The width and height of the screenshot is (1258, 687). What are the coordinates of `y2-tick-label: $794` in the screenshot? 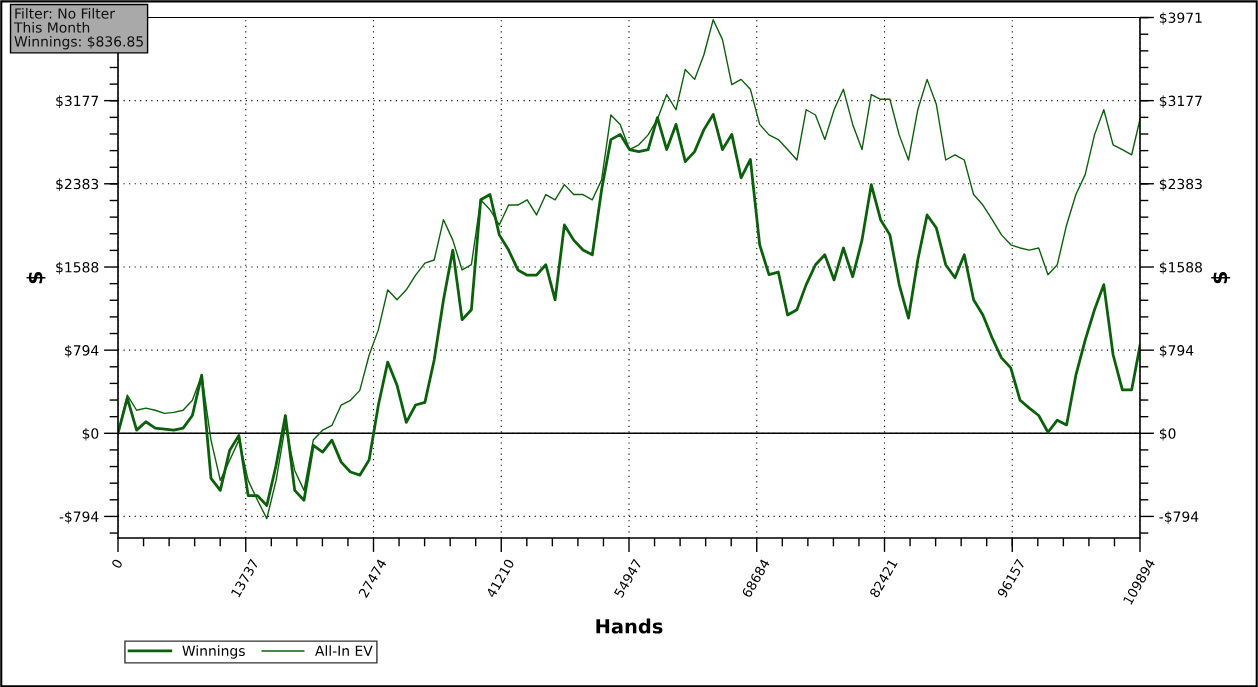 It's located at (1176, 351).